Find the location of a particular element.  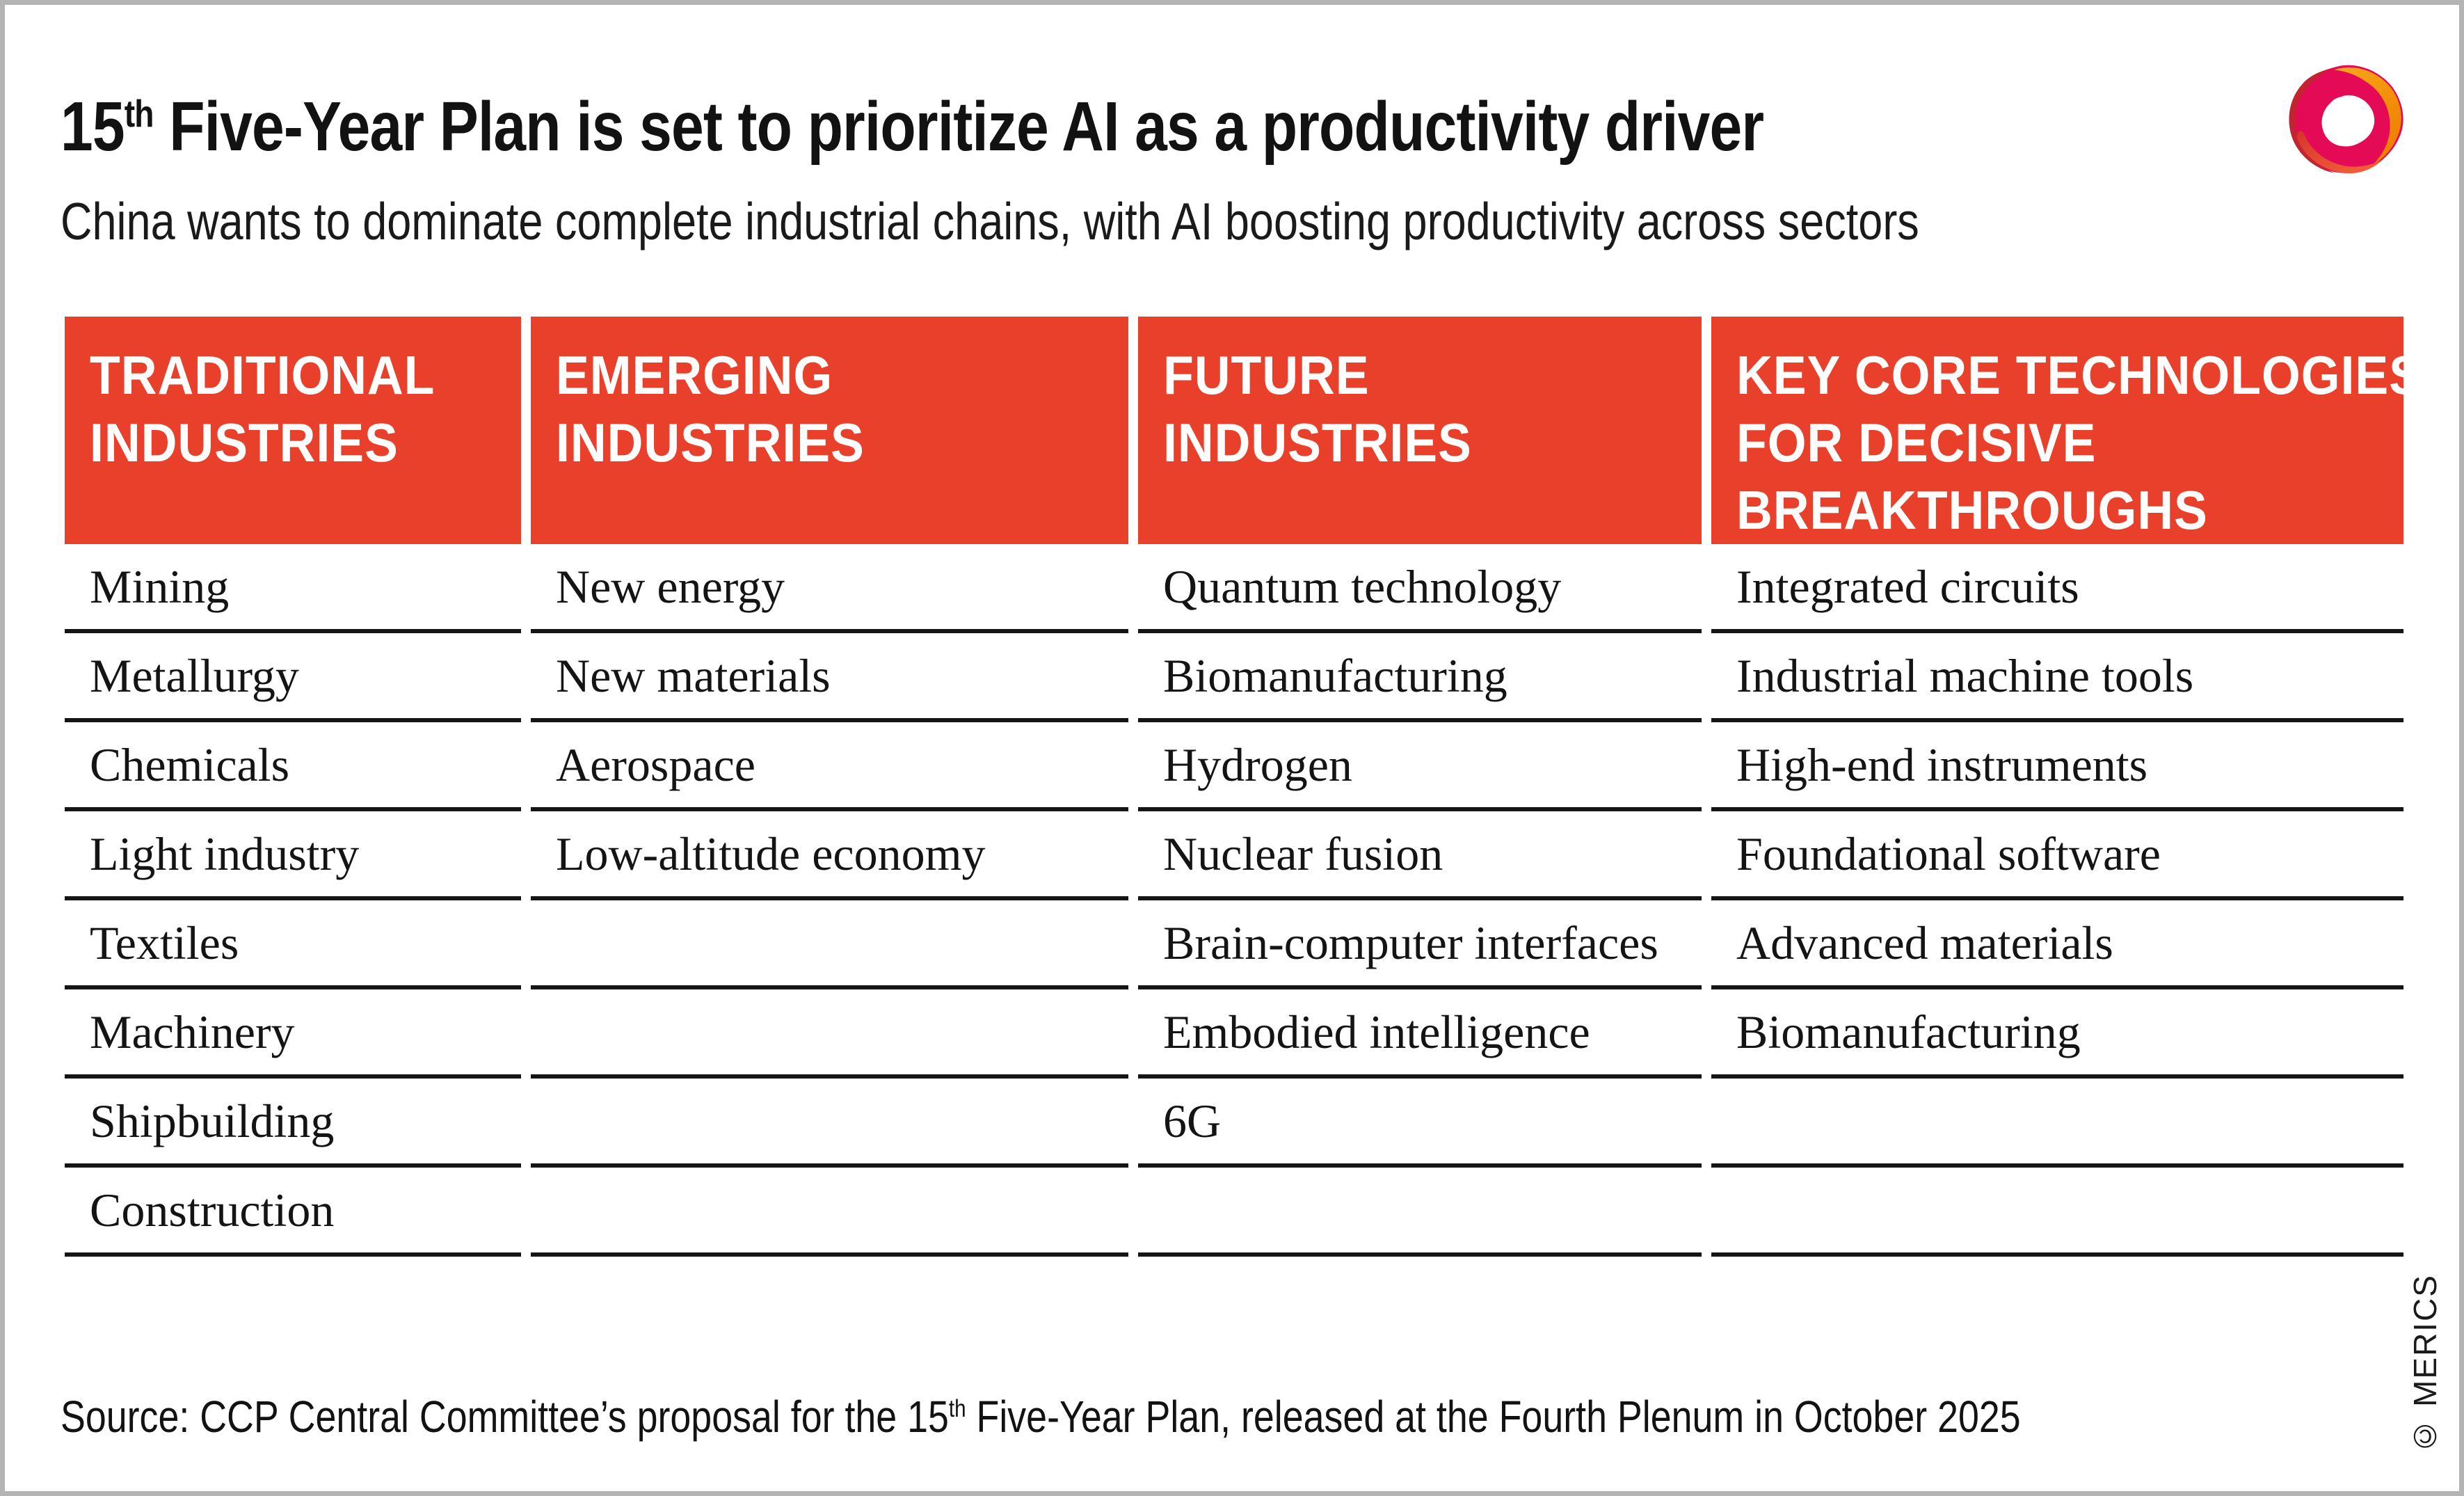

table-cell: Construction is located at coordinates (293, 1212).